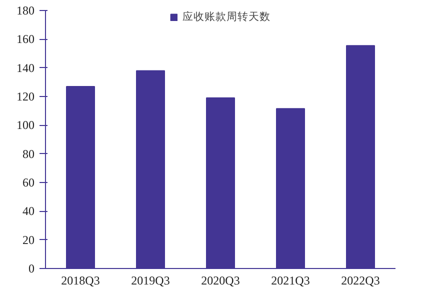 The height and width of the screenshot is (307, 423). I want to click on x-tick-label: 2019Q3, so click(150, 281).